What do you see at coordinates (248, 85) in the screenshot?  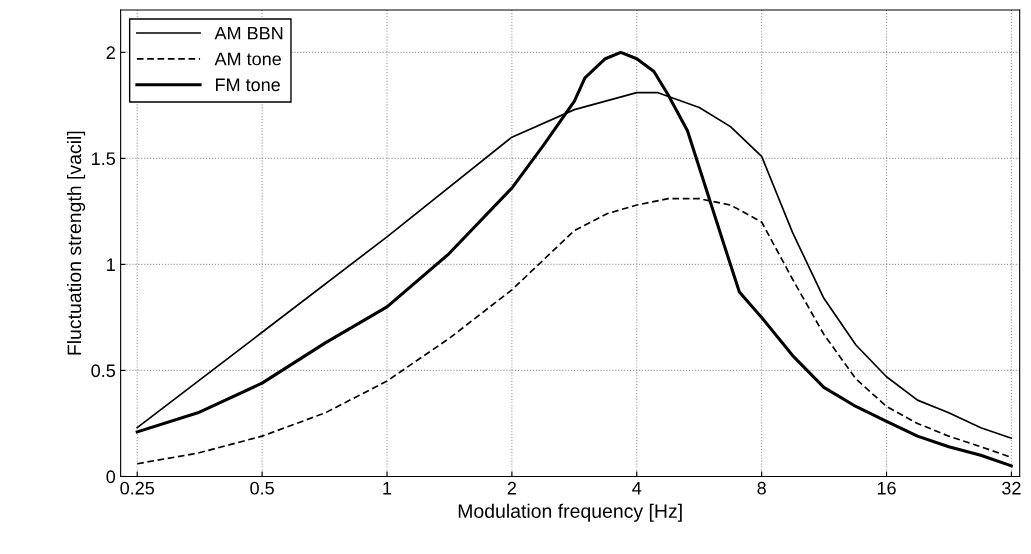 I see `legend-label: FM tone` at bounding box center [248, 85].